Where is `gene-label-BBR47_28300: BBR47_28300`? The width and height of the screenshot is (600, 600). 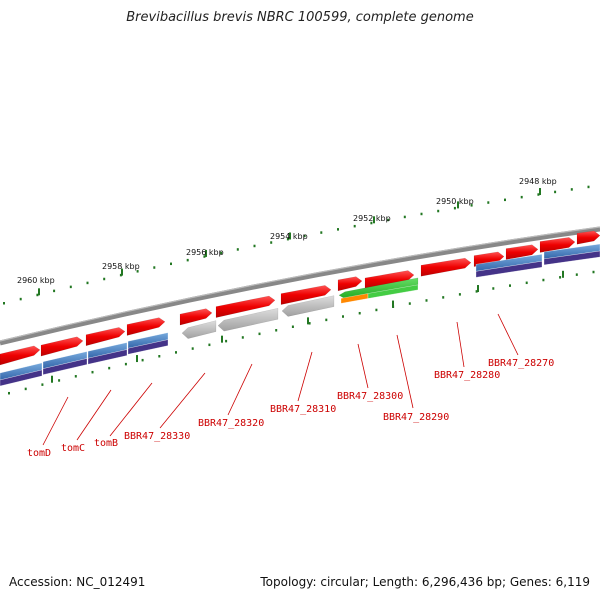
gene-label-BBR47_28300: BBR47_28300 is located at coordinates (370, 396).